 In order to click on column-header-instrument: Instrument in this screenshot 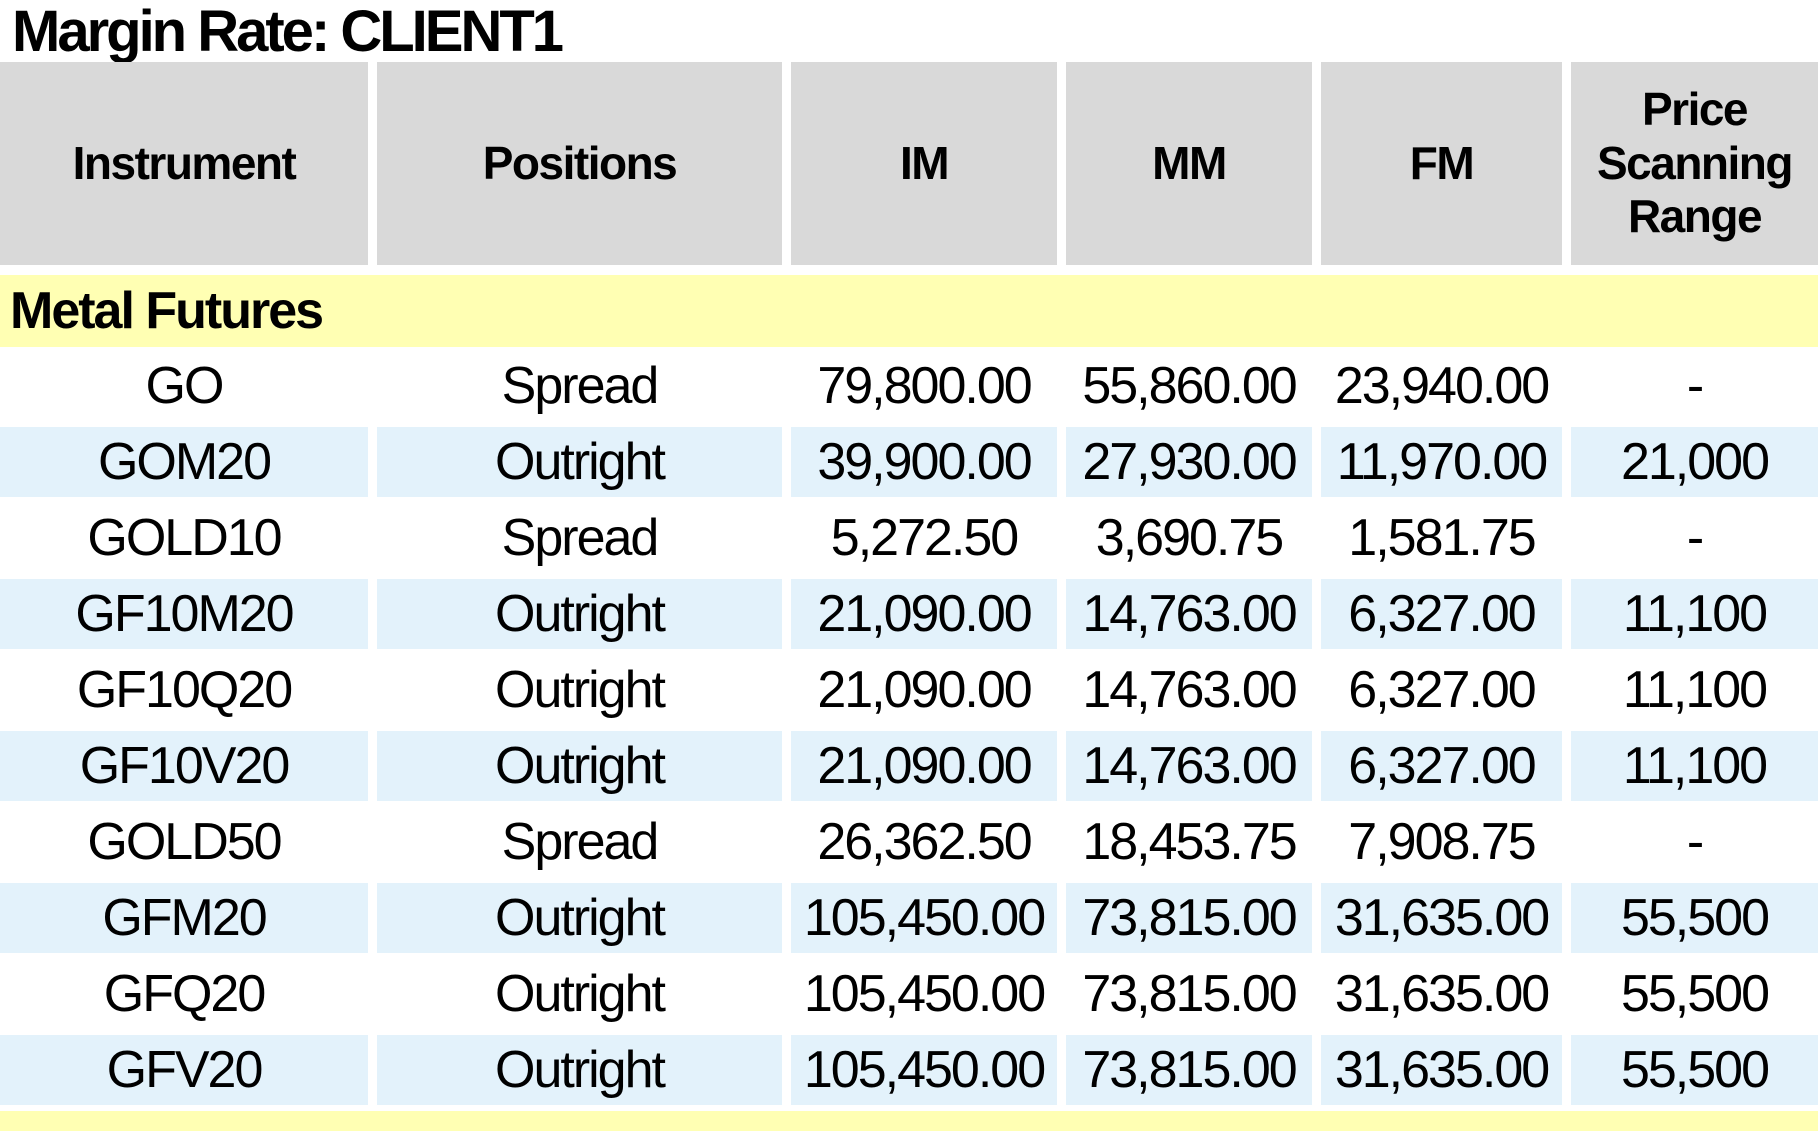, I will do `click(184, 163)`.